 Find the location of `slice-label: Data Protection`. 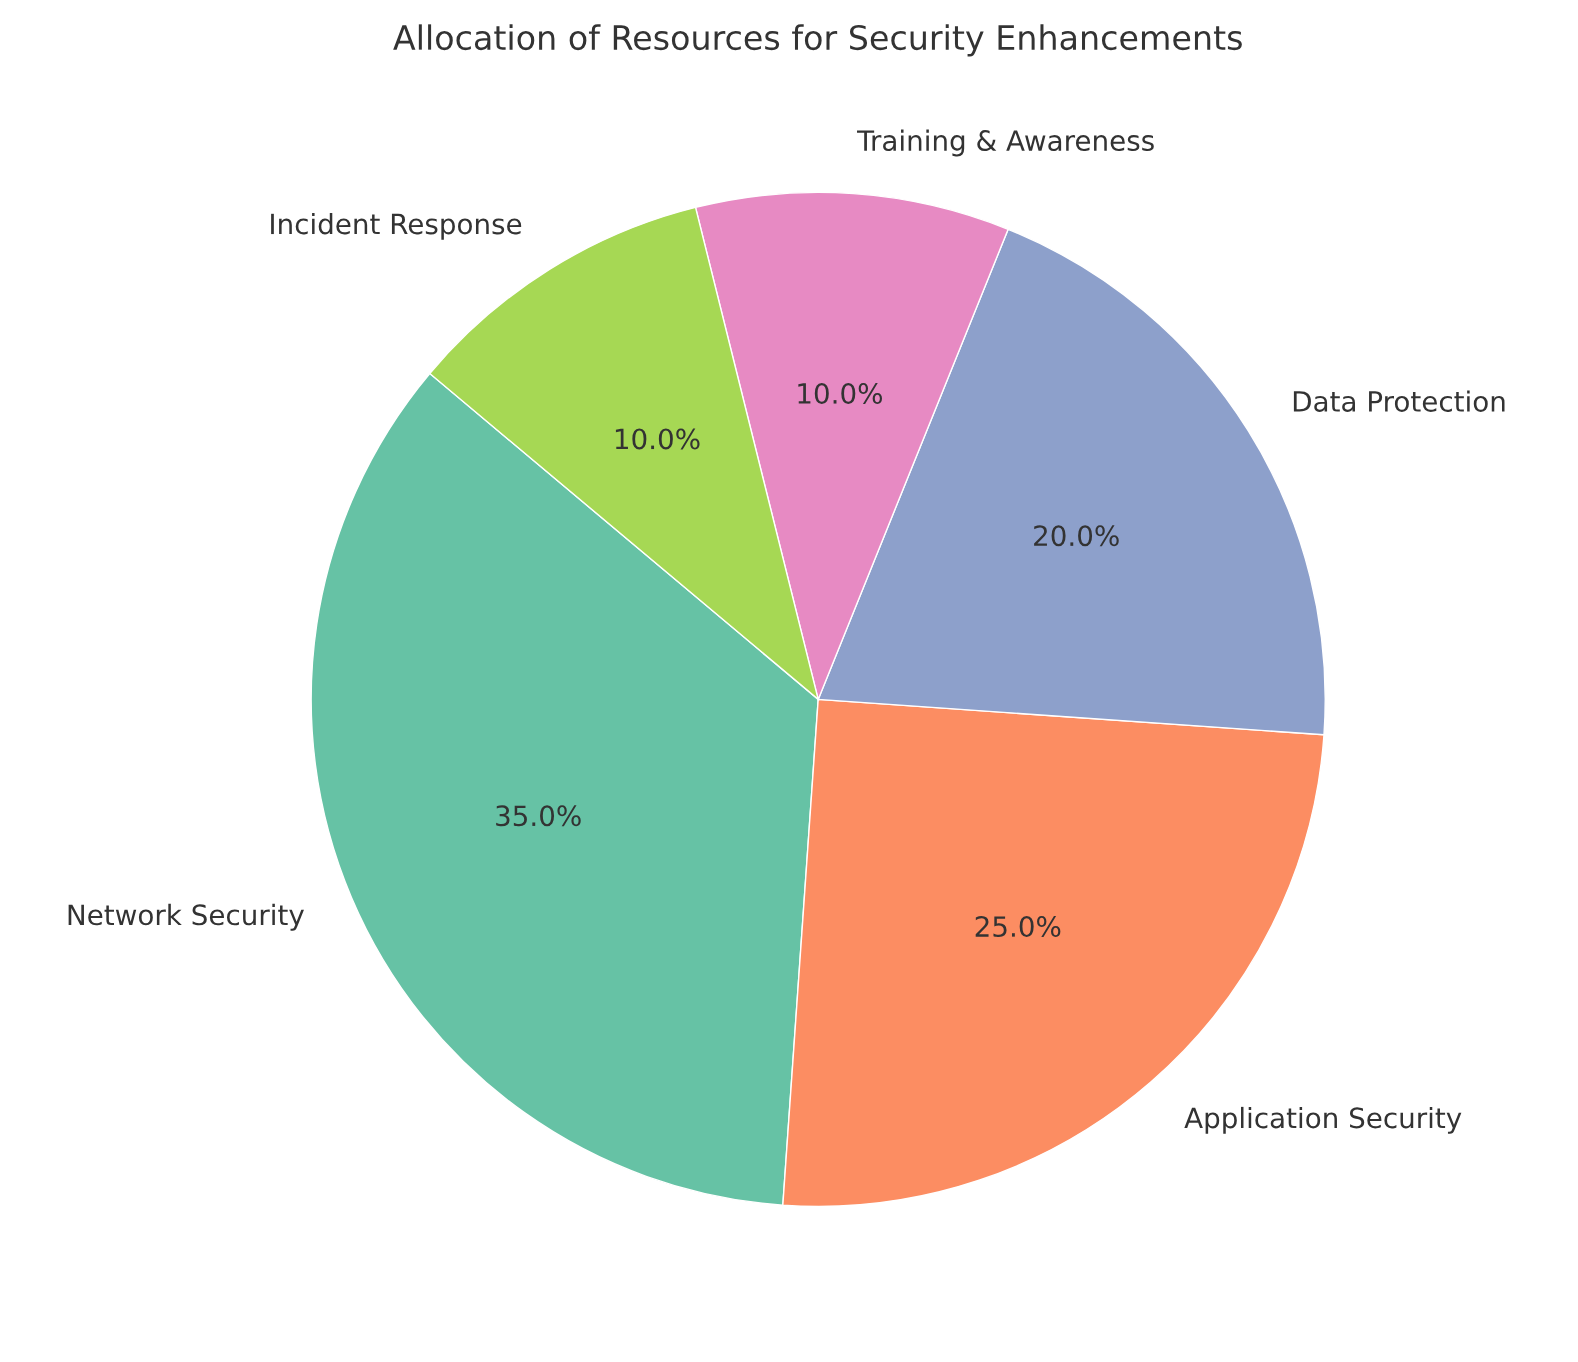

slice-label: Data Protection is located at coordinates (1399, 401).